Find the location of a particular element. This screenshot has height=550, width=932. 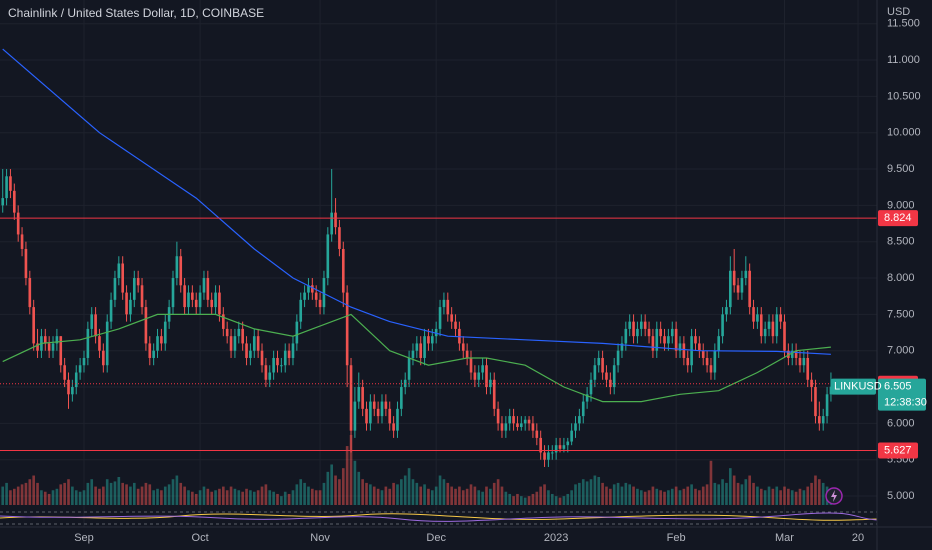

oscillator-pane is located at coordinates (439, 518).